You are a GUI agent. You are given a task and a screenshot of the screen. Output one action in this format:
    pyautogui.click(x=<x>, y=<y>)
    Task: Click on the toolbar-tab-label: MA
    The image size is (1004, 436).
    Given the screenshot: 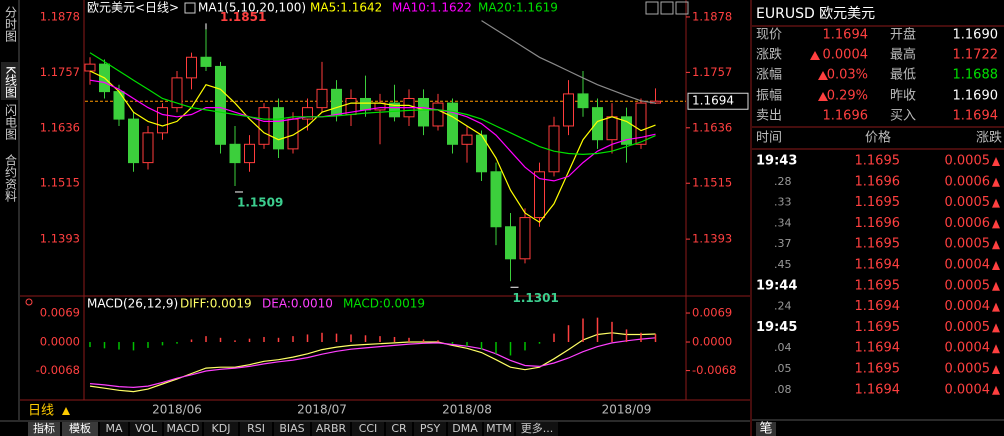 What is the action you would take?
    pyautogui.click(x=113, y=428)
    